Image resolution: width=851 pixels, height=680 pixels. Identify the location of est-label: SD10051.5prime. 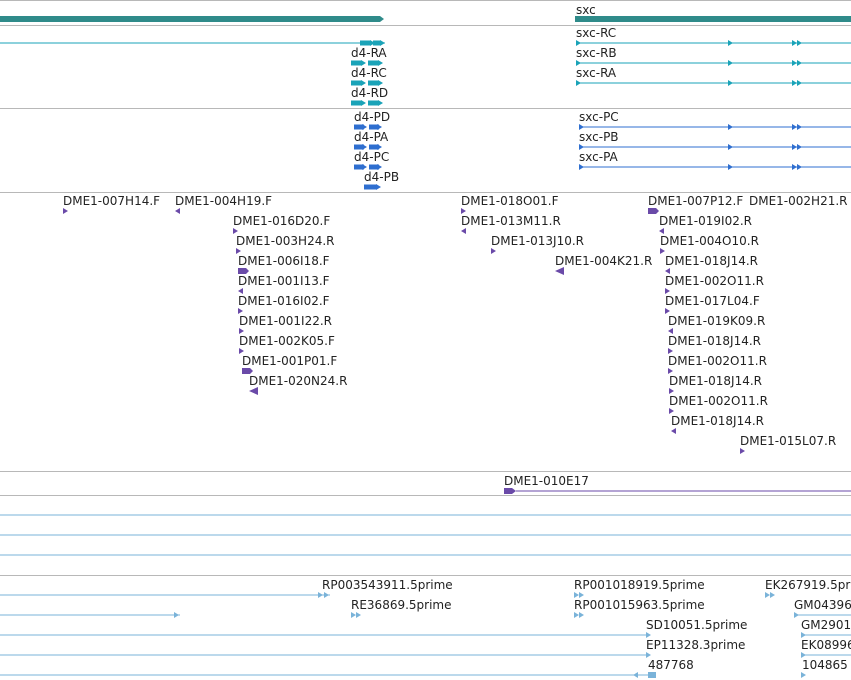
(697, 625).